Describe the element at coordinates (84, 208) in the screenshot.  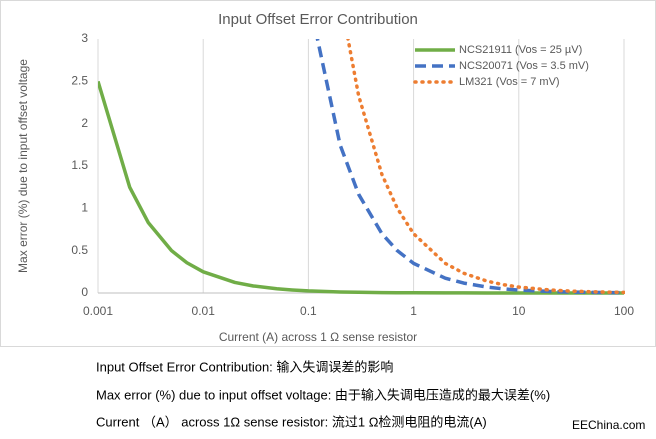
I see `y-tick-label: 1` at that location.